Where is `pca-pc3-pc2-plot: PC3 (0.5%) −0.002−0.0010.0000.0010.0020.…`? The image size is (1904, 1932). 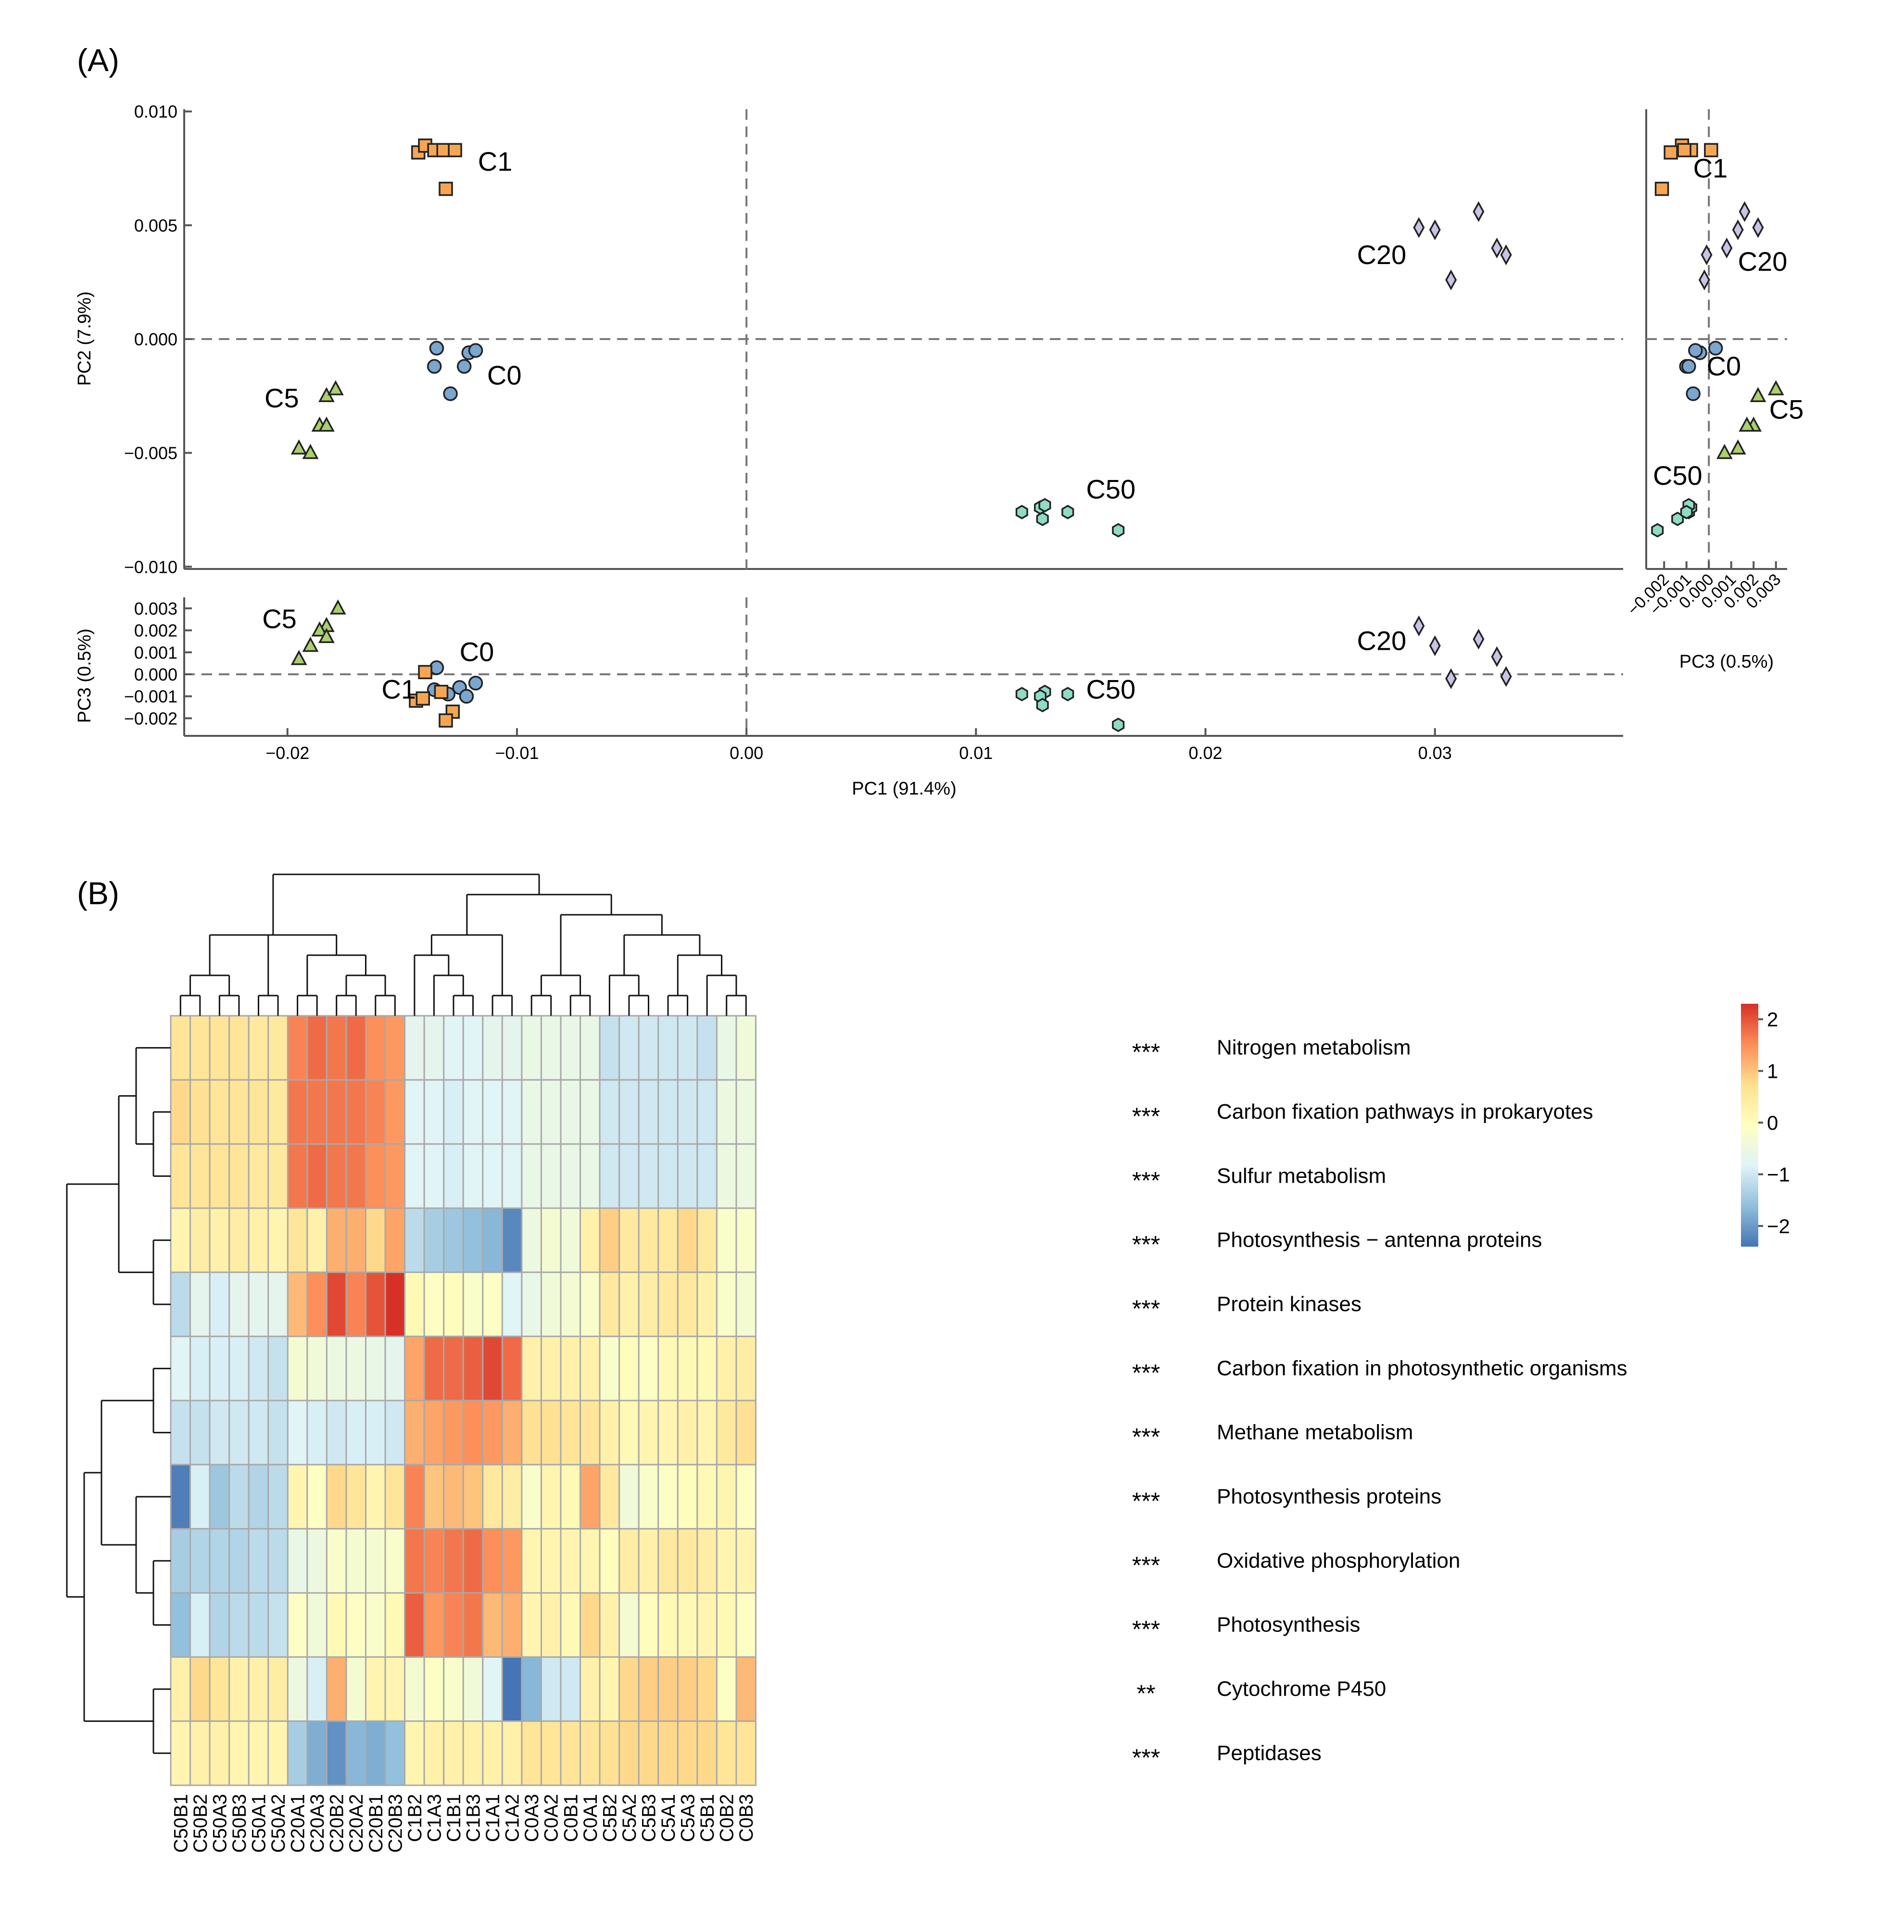 pca-pc3-pc2-plot: PC3 (0.5%) −0.002−0.0010.0000.0010.0020.… is located at coordinates (1713, 390).